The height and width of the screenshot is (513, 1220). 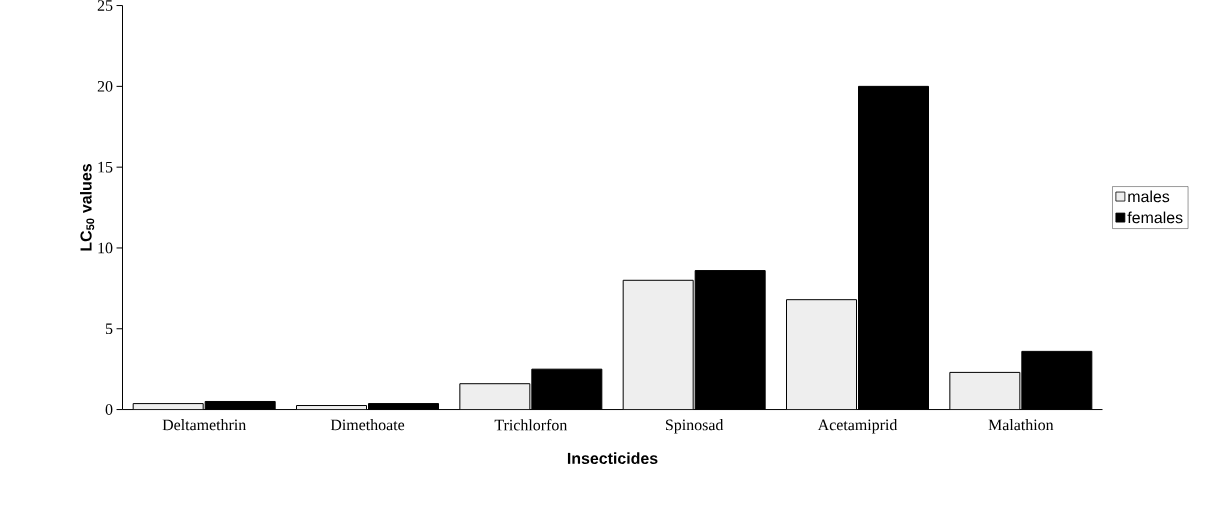 What do you see at coordinates (1021, 425) in the screenshot?
I see `x-tick-label: Malathion` at bounding box center [1021, 425].